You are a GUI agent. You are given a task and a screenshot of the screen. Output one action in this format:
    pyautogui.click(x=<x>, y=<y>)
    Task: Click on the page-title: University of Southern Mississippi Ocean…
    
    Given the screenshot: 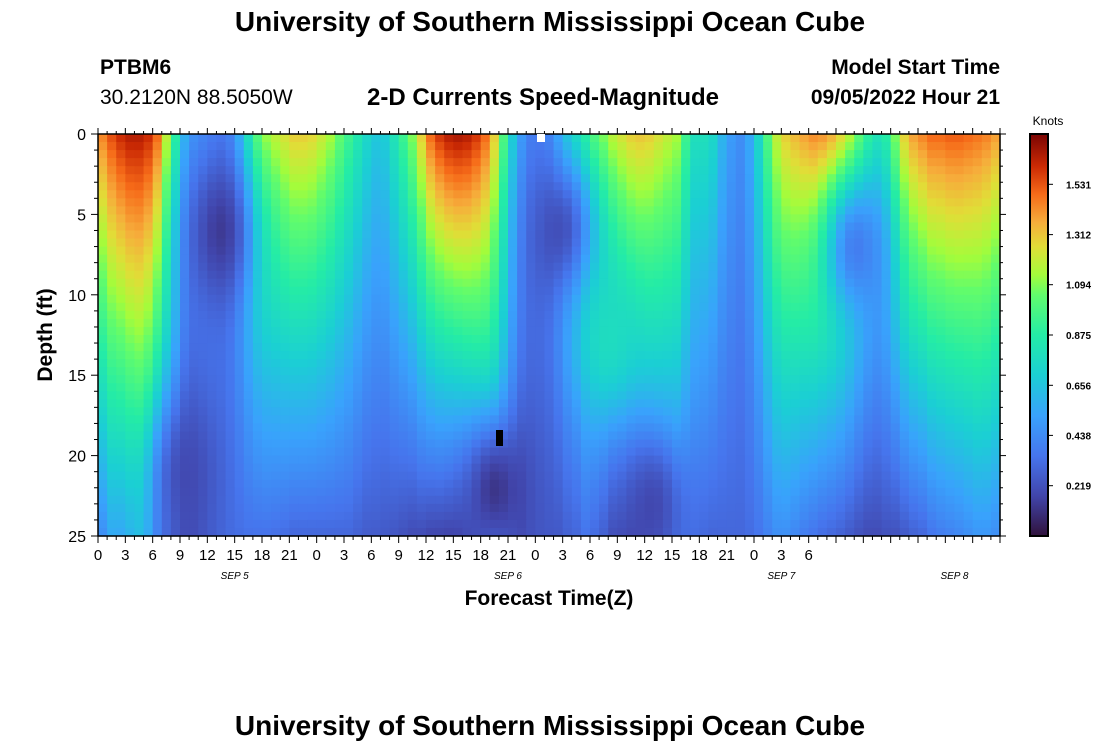 What is the action you would take?
    pyautogui.click(x=550, y=21)
    